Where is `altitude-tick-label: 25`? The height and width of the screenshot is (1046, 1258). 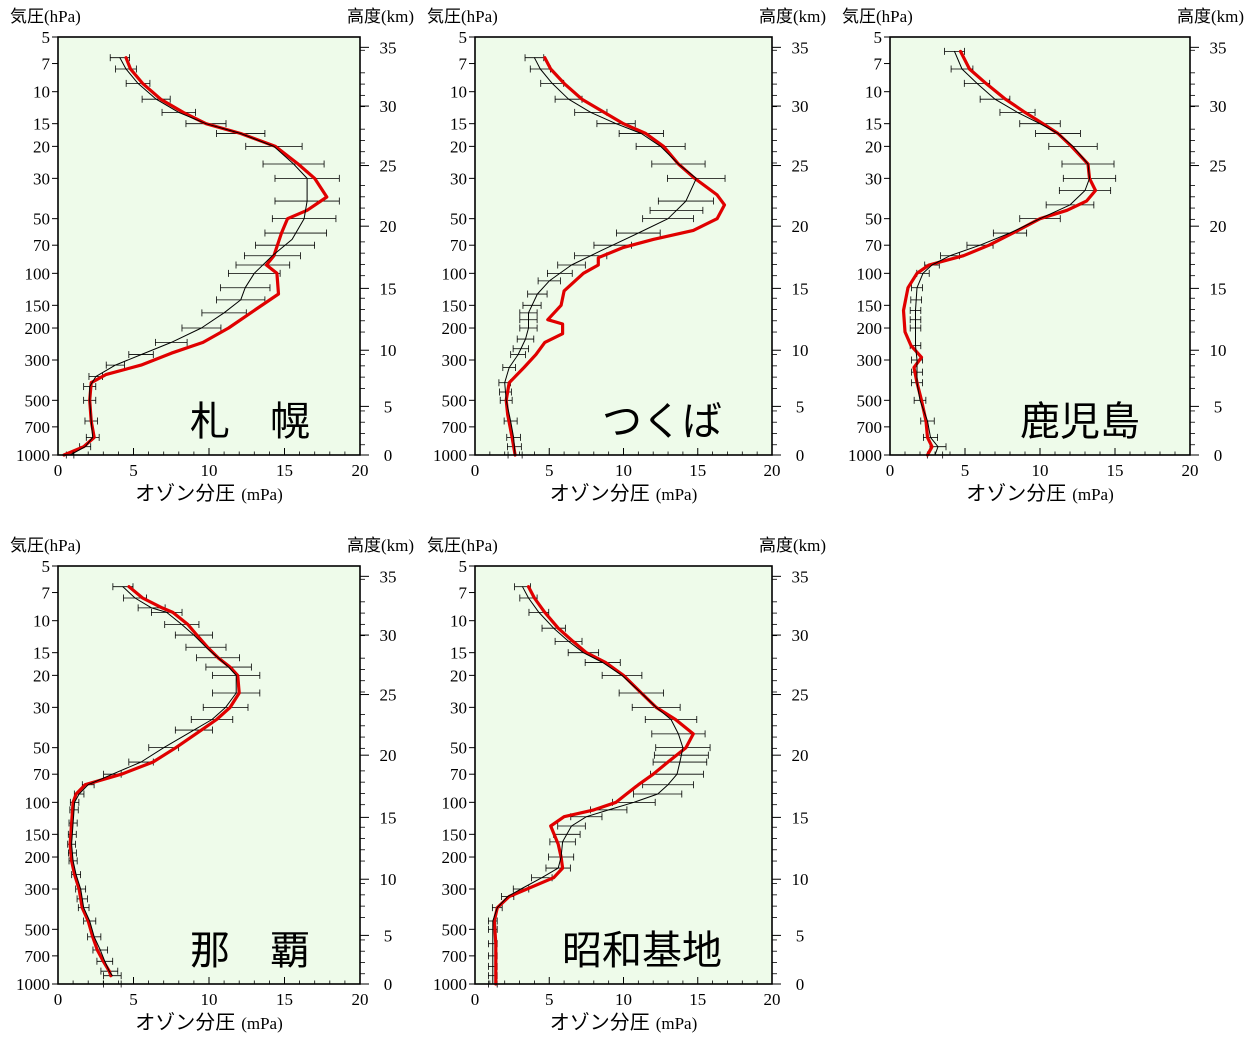
altitude-tick-label: 25 is located at coordinates (800, 166).